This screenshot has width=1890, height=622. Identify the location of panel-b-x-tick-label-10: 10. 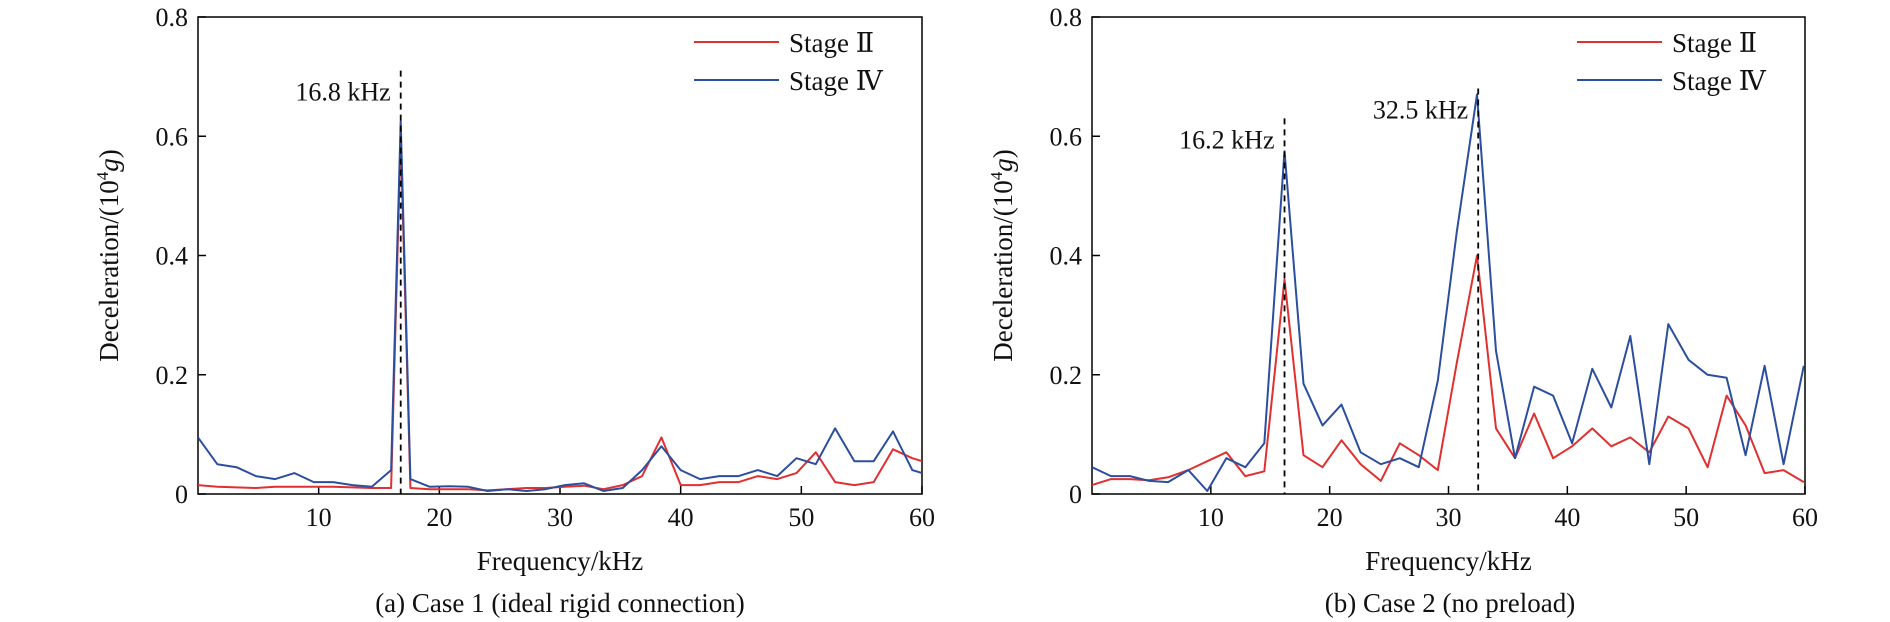
(1211, 517).